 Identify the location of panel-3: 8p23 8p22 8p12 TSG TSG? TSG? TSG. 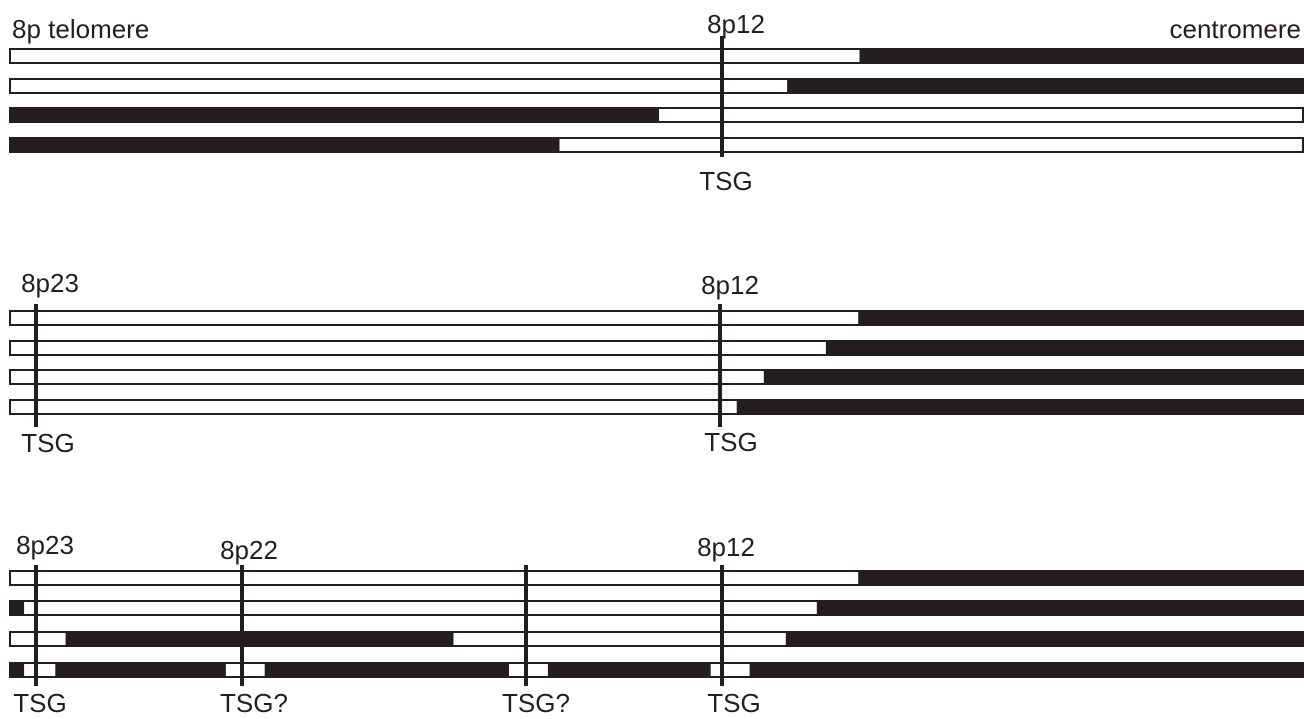
(386, 624).